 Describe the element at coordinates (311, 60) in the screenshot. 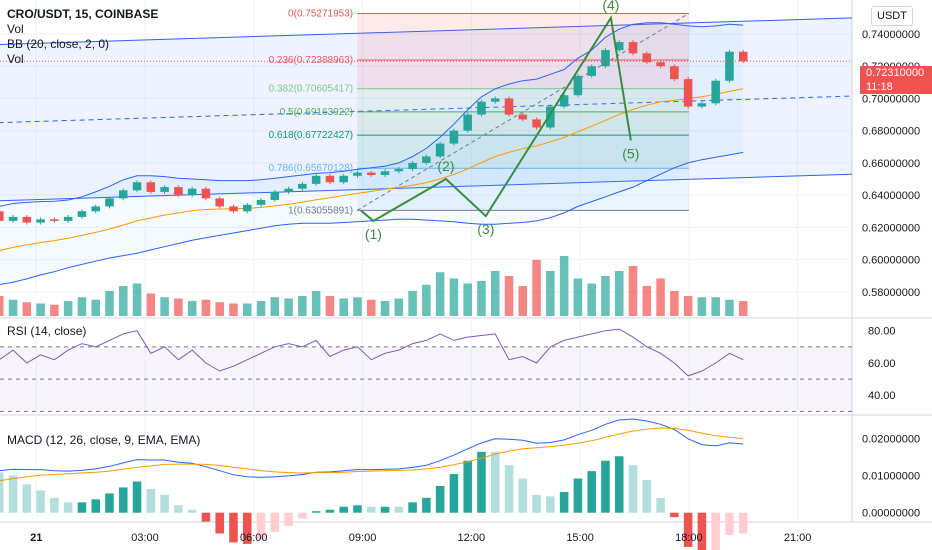

I see `fib-level-label: 0.236(0.72388963)` at that location.